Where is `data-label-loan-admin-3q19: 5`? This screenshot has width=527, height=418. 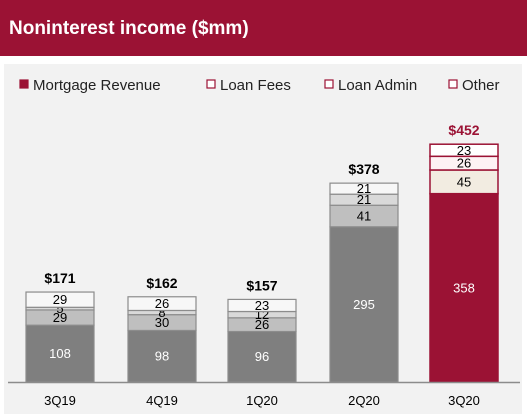
data-label-loan-admin-3q19: 5 is located at coordinates (59, 308).